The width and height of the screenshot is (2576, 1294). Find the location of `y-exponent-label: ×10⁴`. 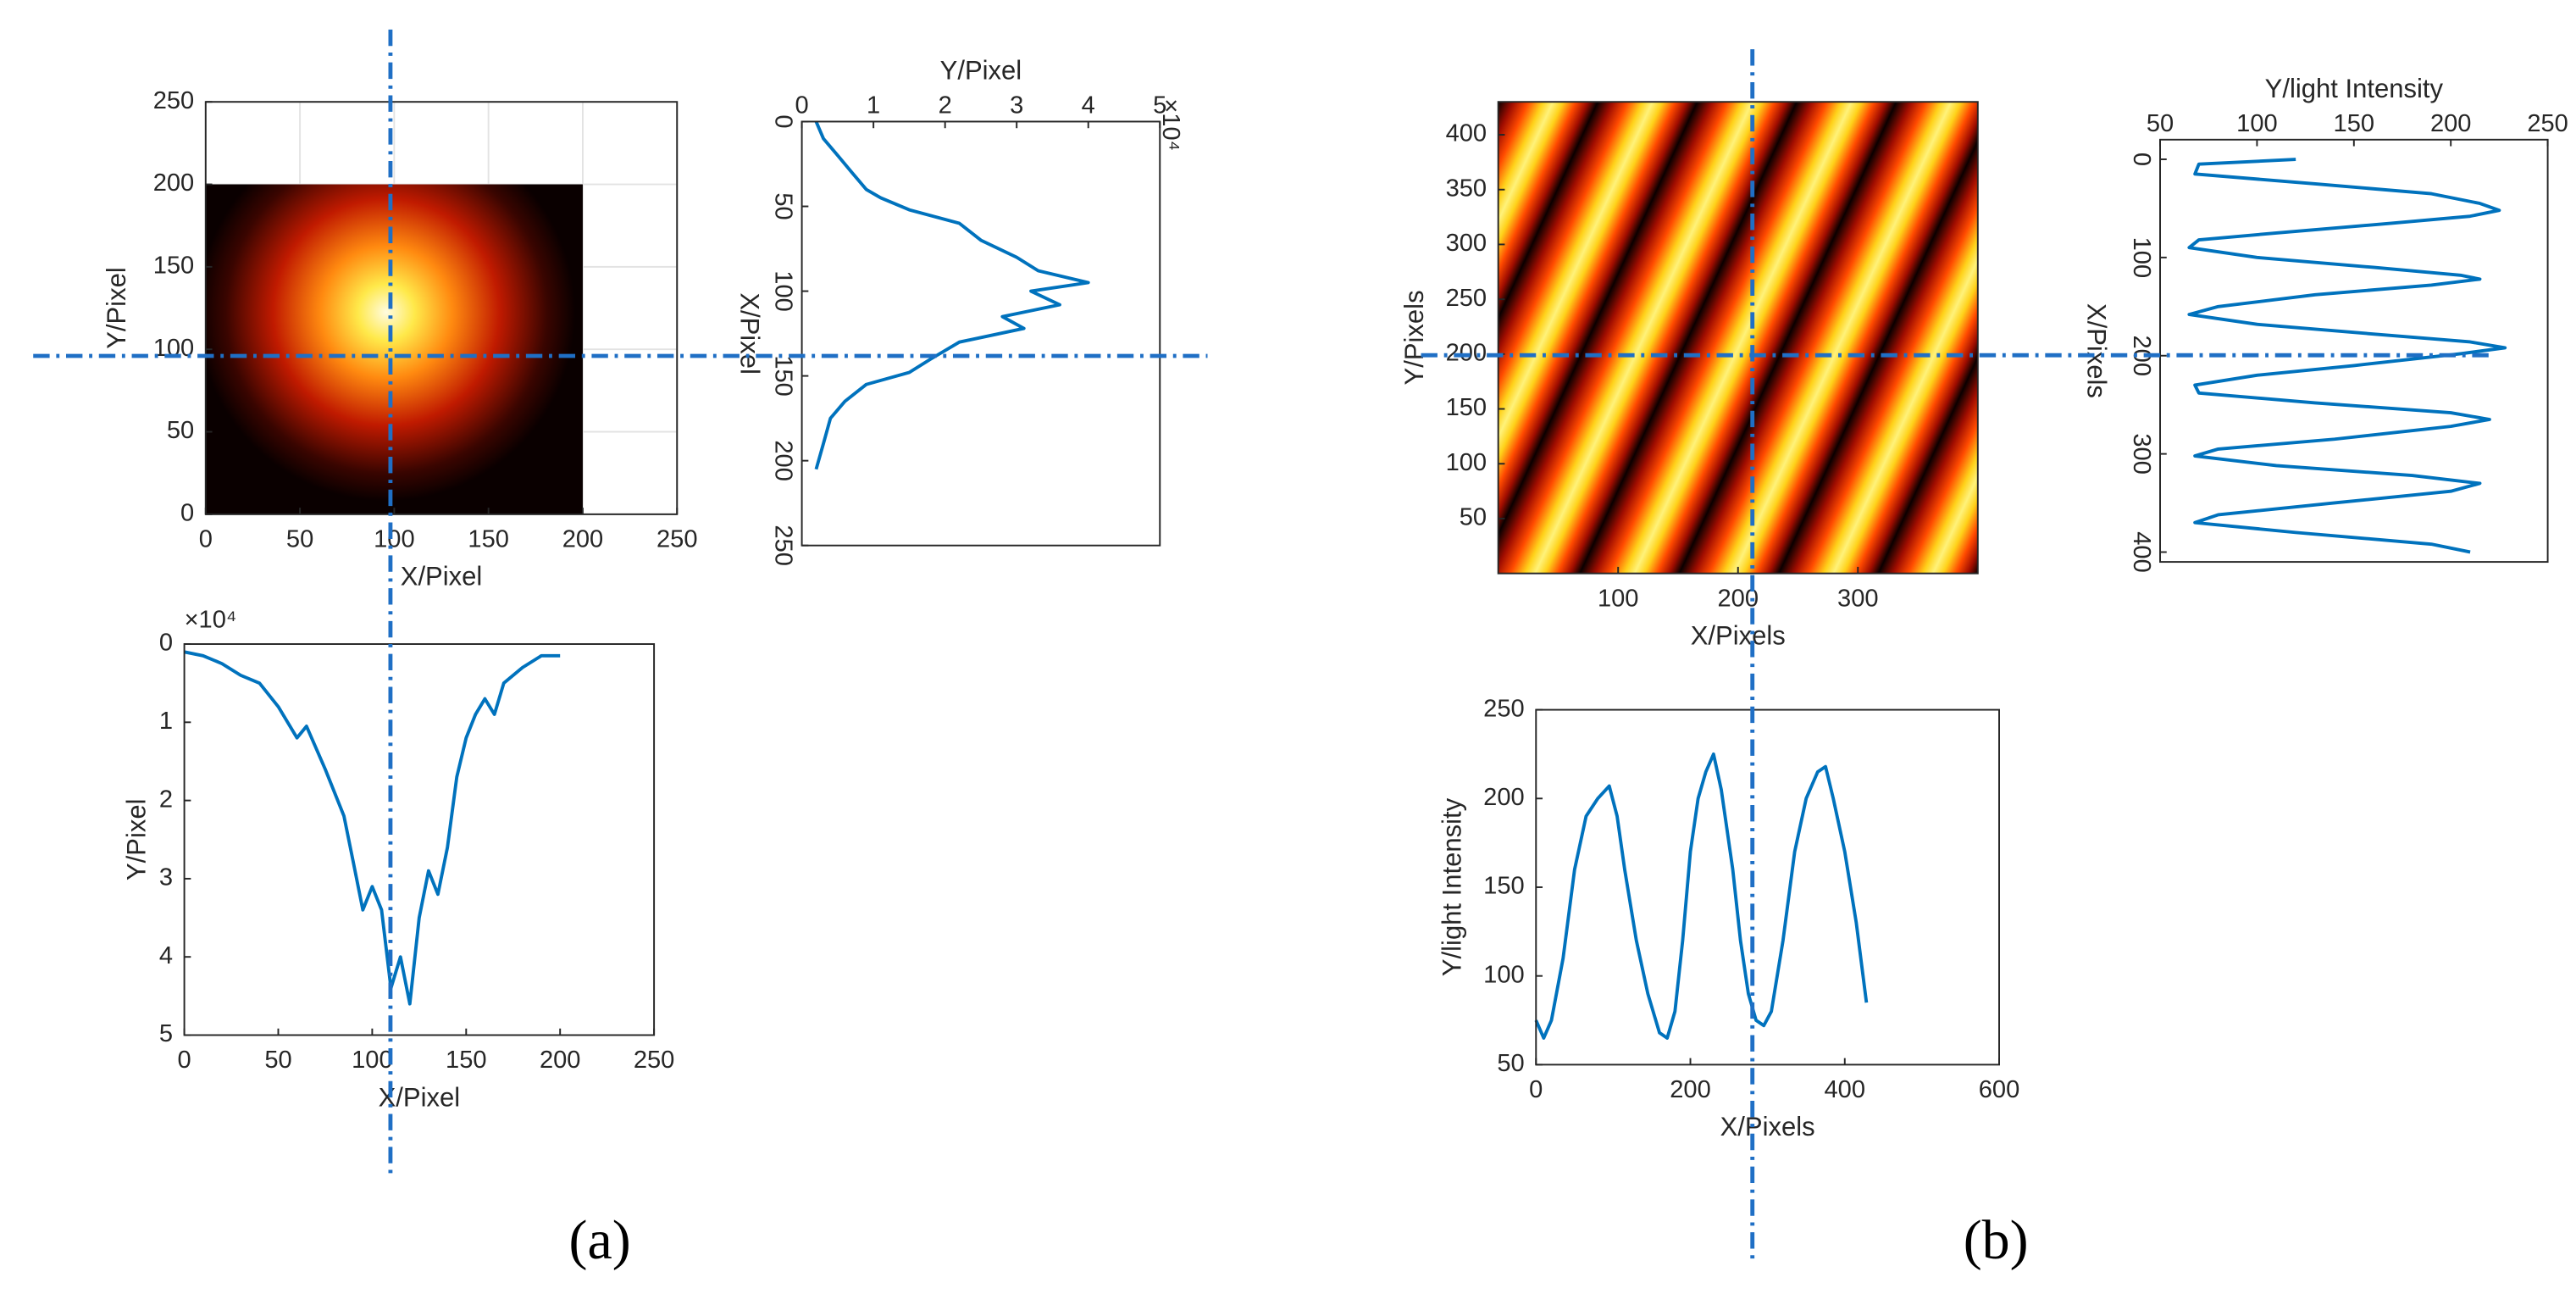

y-exponent-label: ×10⁴ is located at coordinates (211, 620).